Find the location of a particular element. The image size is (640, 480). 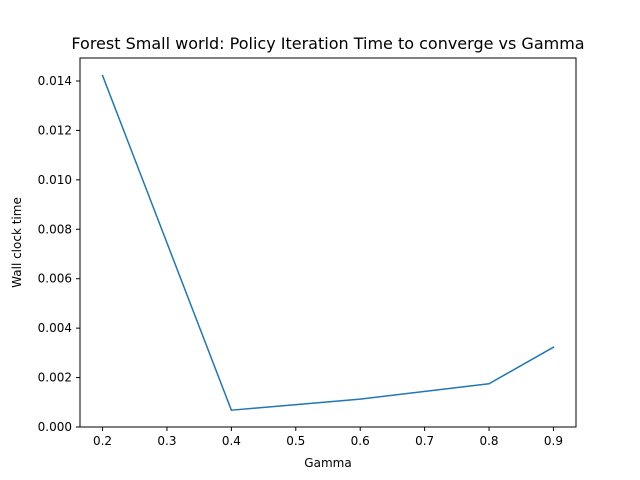

x-tick-label: 0.9 is located at coordinates (553, 441).